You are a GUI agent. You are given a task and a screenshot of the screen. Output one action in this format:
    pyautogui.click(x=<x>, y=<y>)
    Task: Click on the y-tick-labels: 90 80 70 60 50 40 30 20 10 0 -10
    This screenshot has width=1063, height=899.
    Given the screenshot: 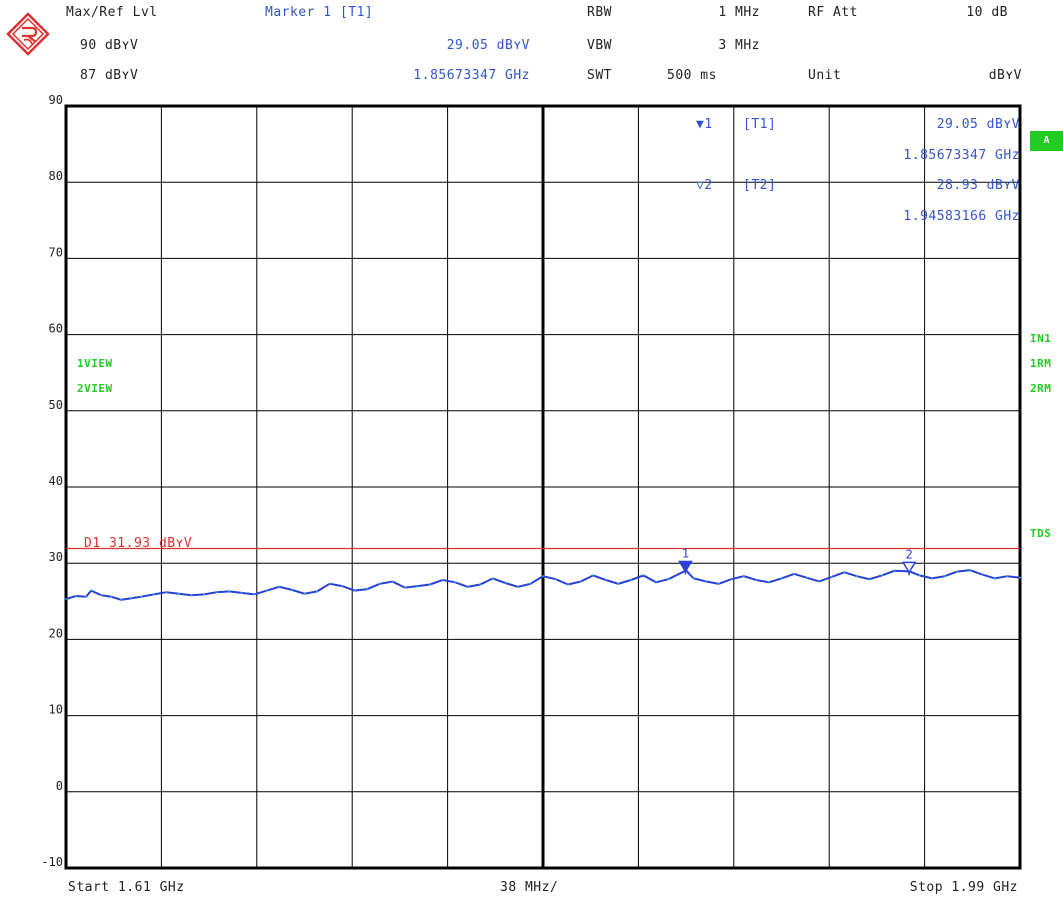 What is the action you would take?
    pyautogui.click(x=52, y=481)
    